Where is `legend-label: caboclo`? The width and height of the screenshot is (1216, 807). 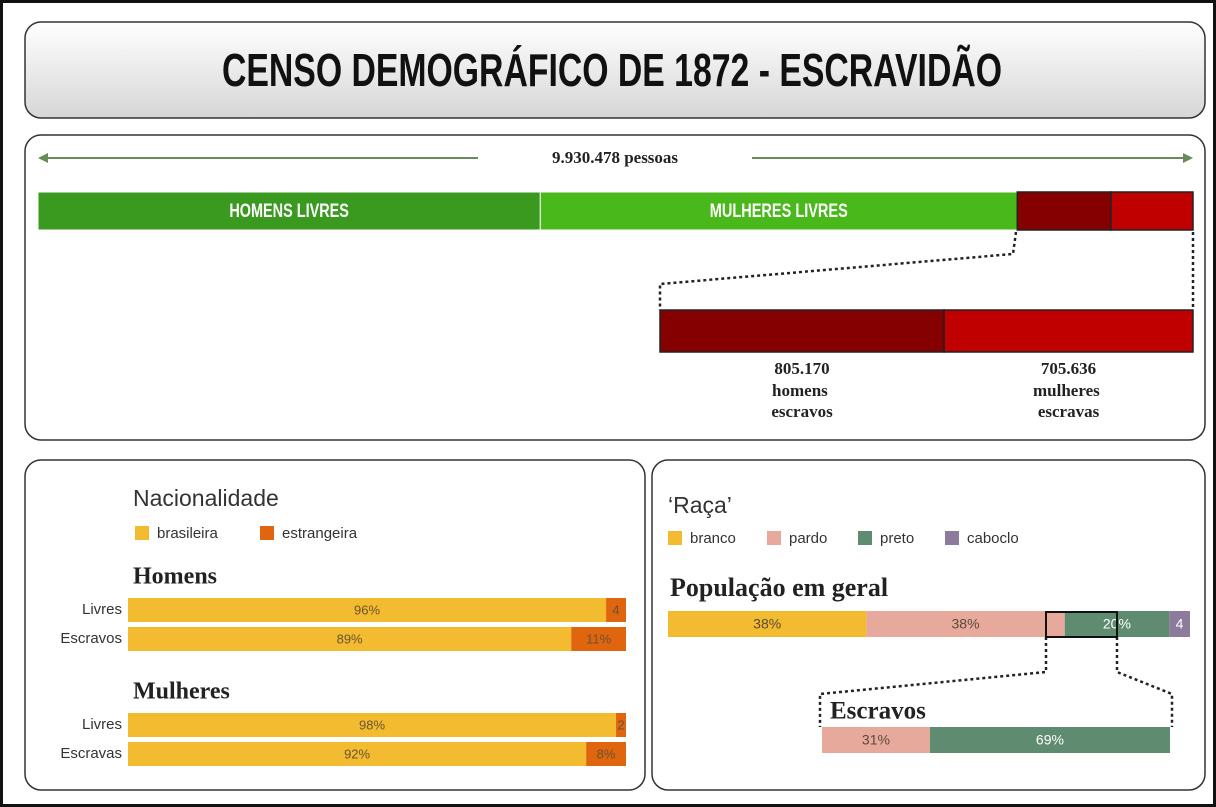 legend-label: caboclo is located at coordinates (993, 538).